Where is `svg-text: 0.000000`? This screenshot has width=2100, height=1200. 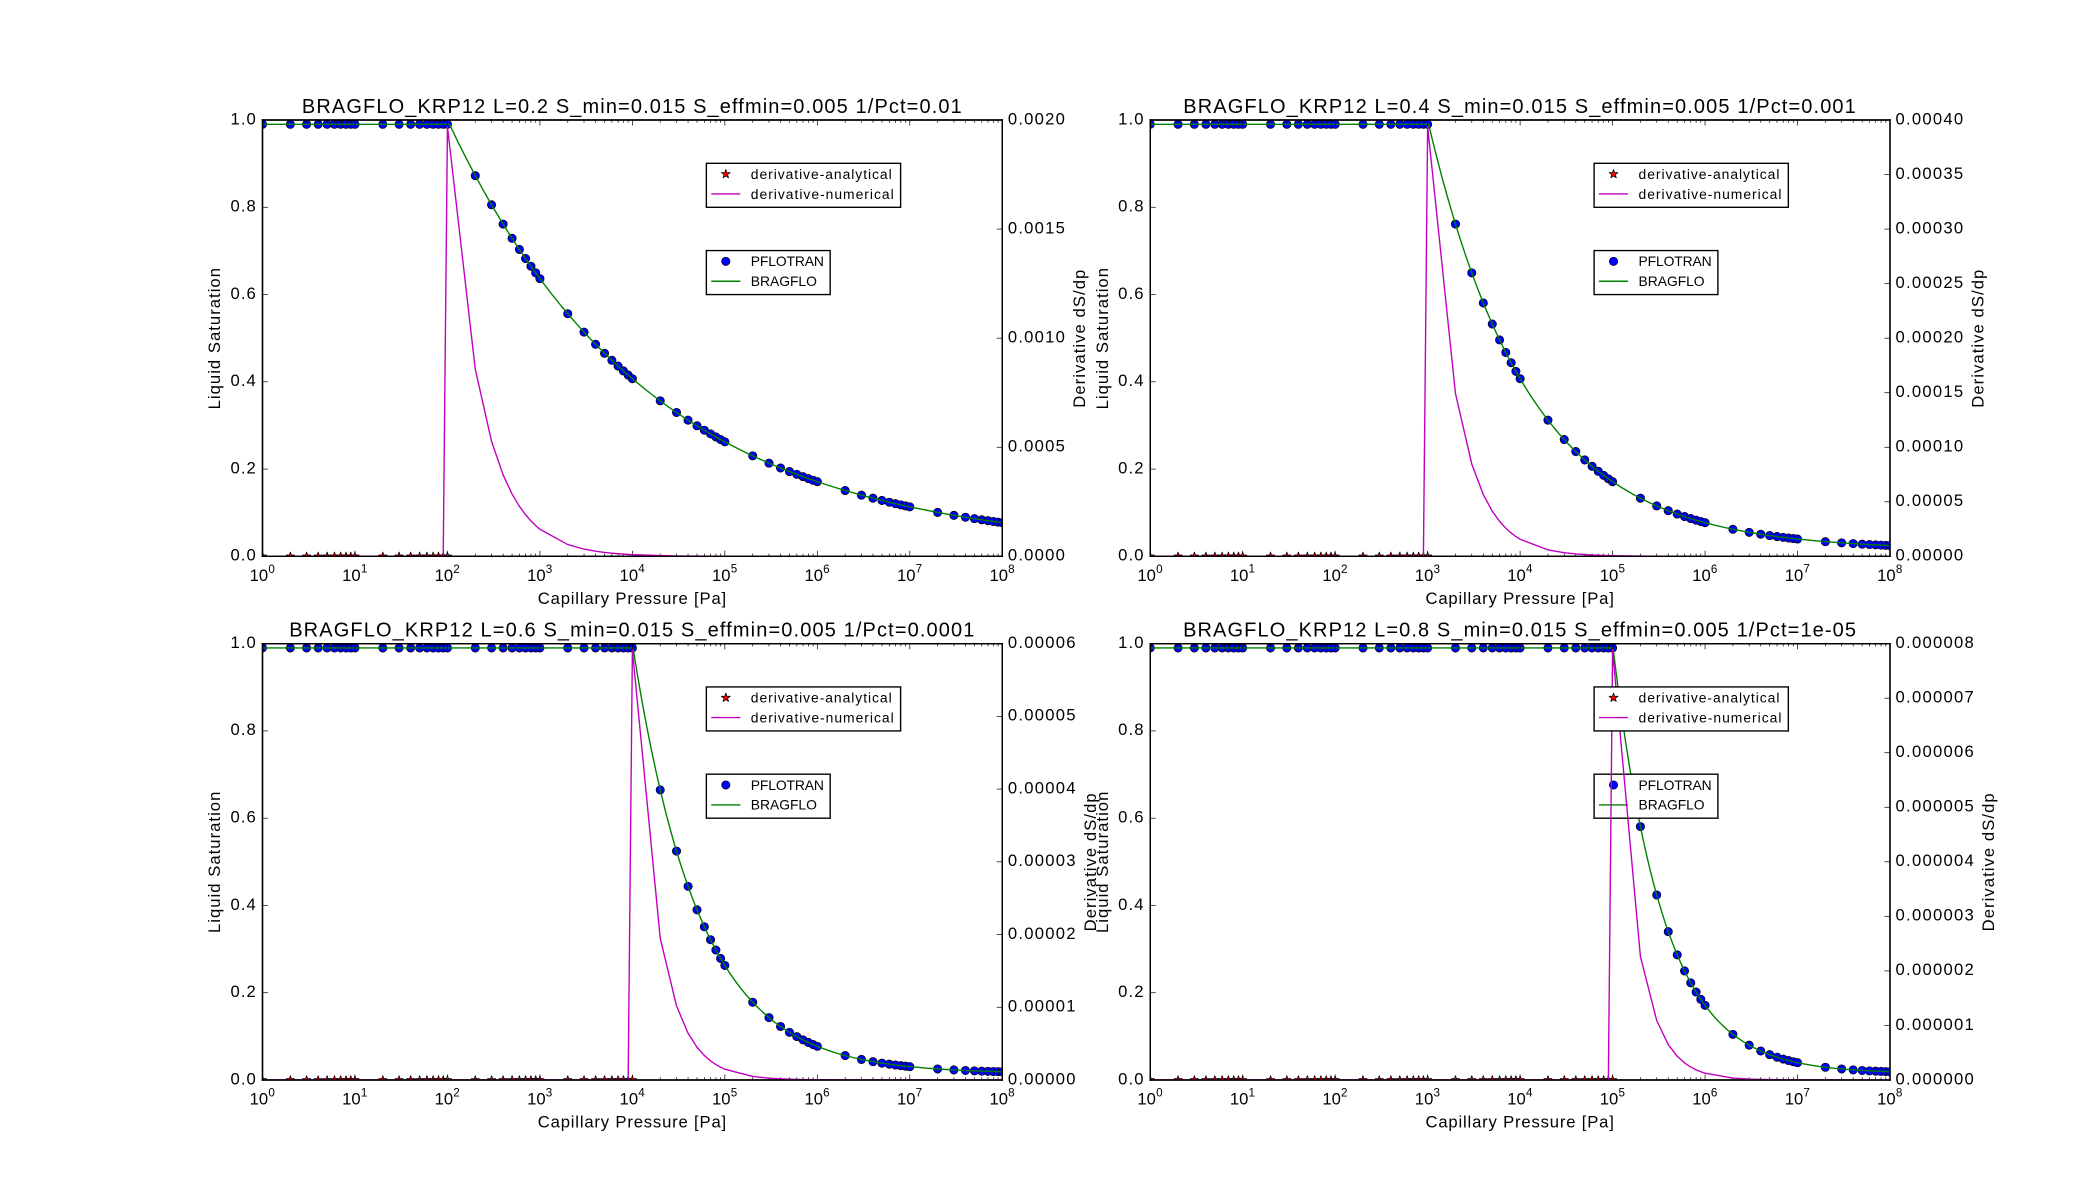
svg-text: 0.000000 is located at coordinates (1935, 1078).